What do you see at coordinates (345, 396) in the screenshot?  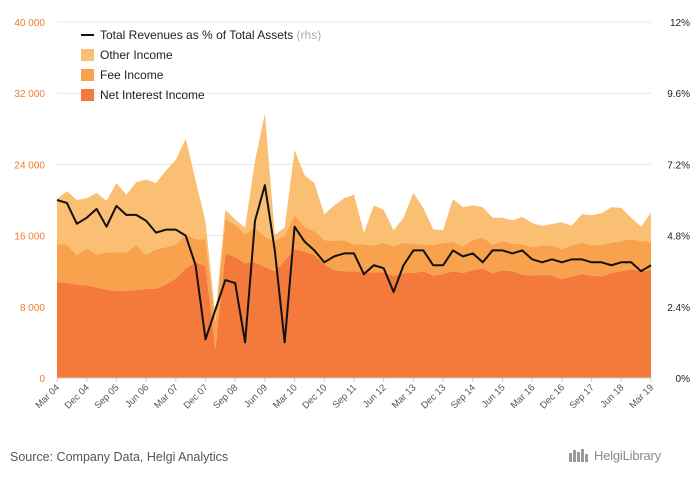 I see `x-tick-label: Sep 11` at bounding box center [345, 396].